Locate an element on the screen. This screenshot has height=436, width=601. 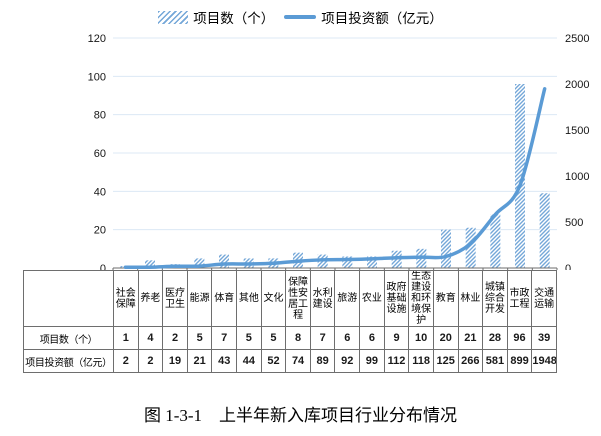
category-cell: 体育 is located at coordinates (224, 298).